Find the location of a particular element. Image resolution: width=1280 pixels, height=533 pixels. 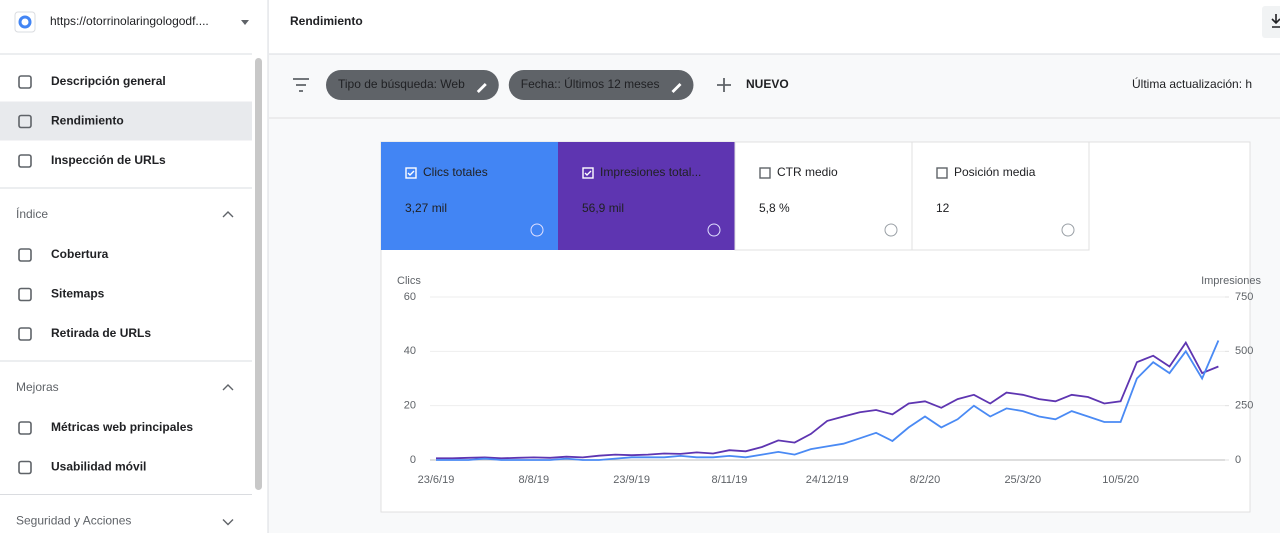

series-line is located at coordinates (828, 400).